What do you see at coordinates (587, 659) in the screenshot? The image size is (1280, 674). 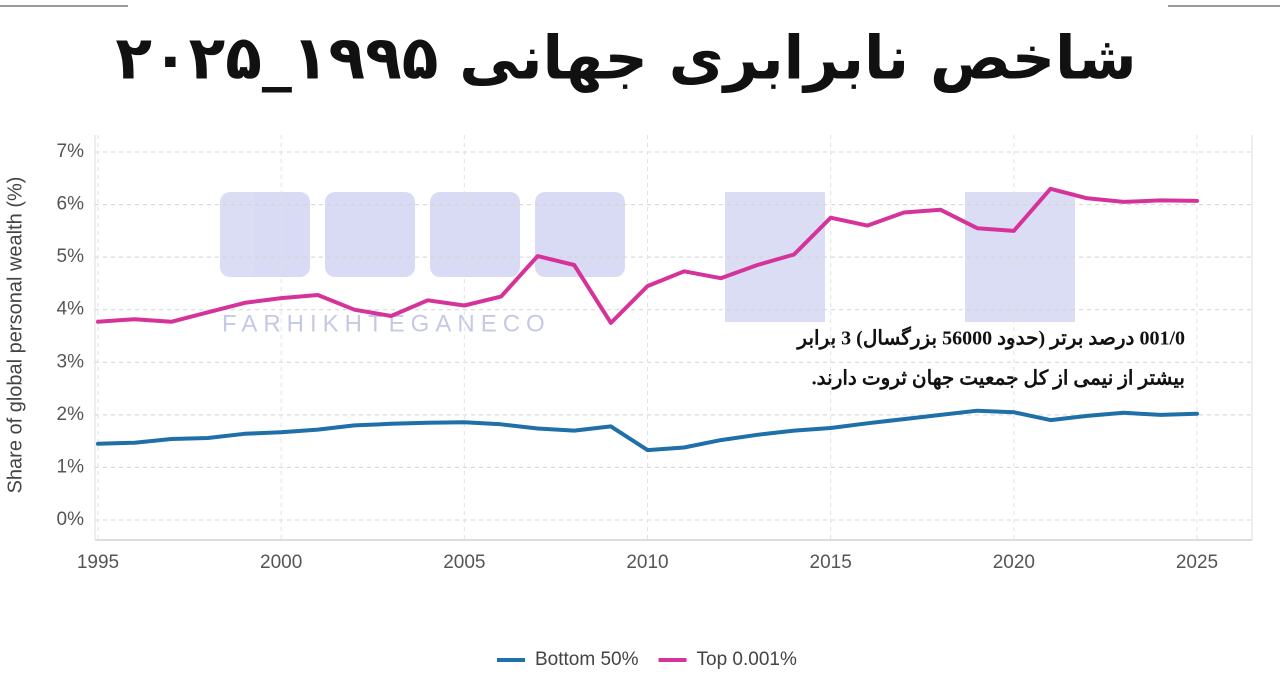 I see `legend-label: Bottom 50%` at bounding box center [587, 659].